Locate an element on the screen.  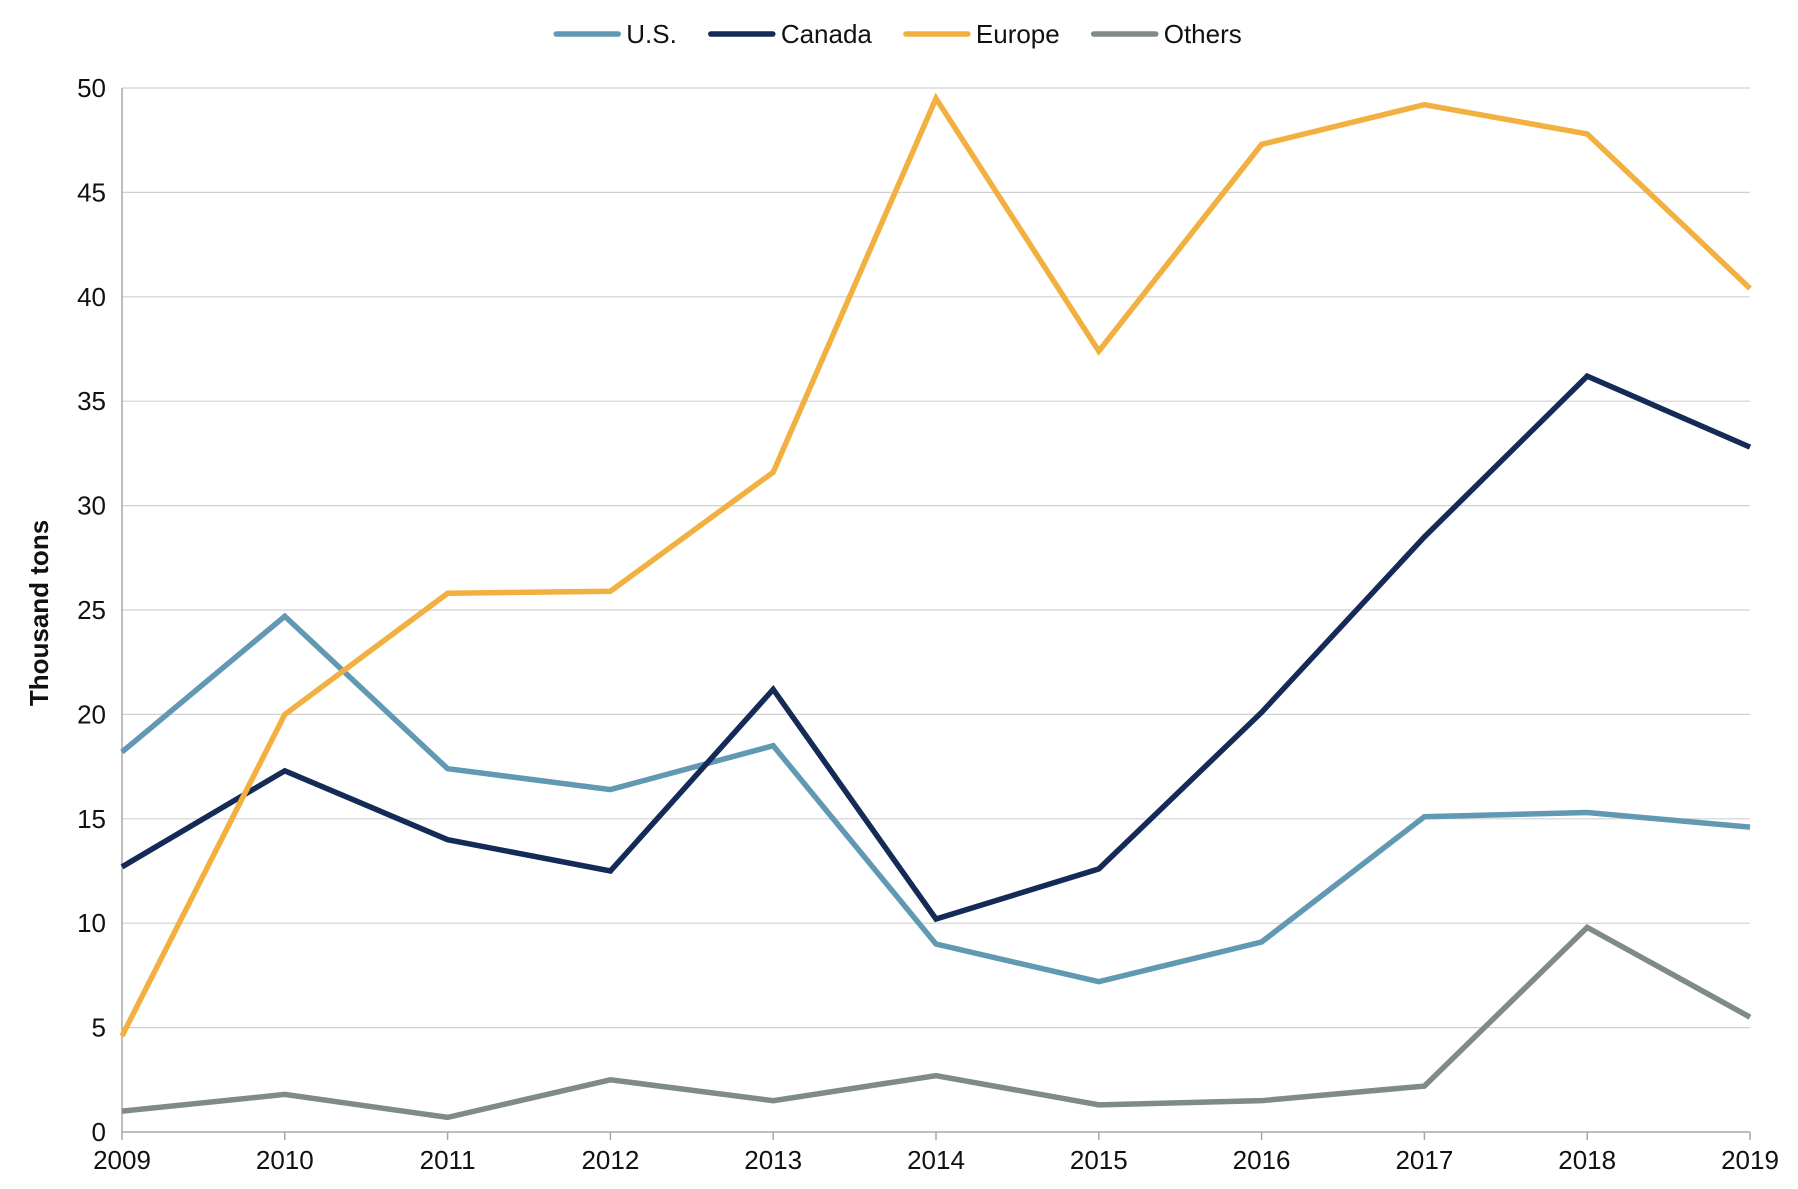
legend-label: Europe is located at coordinates (1018, 34).